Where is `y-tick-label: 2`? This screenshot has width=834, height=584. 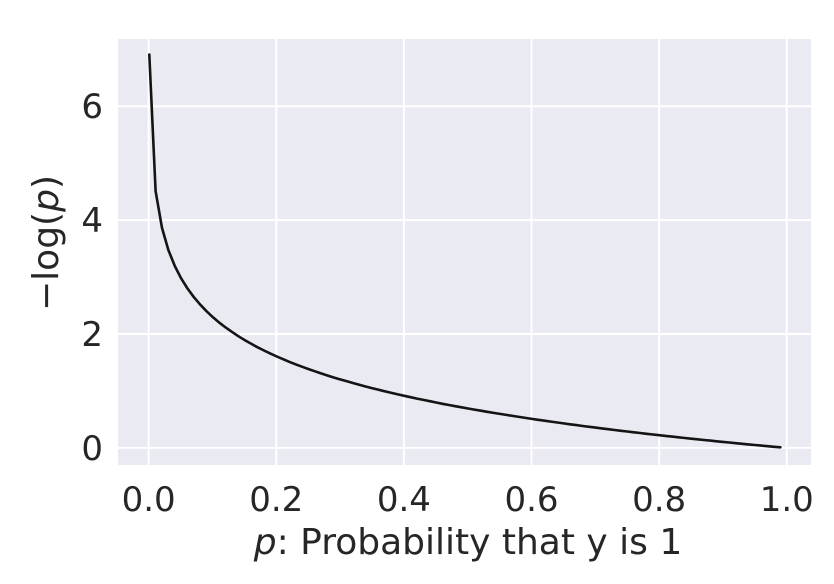
y-tick-label: 2 is located at coordinates (92, 335).